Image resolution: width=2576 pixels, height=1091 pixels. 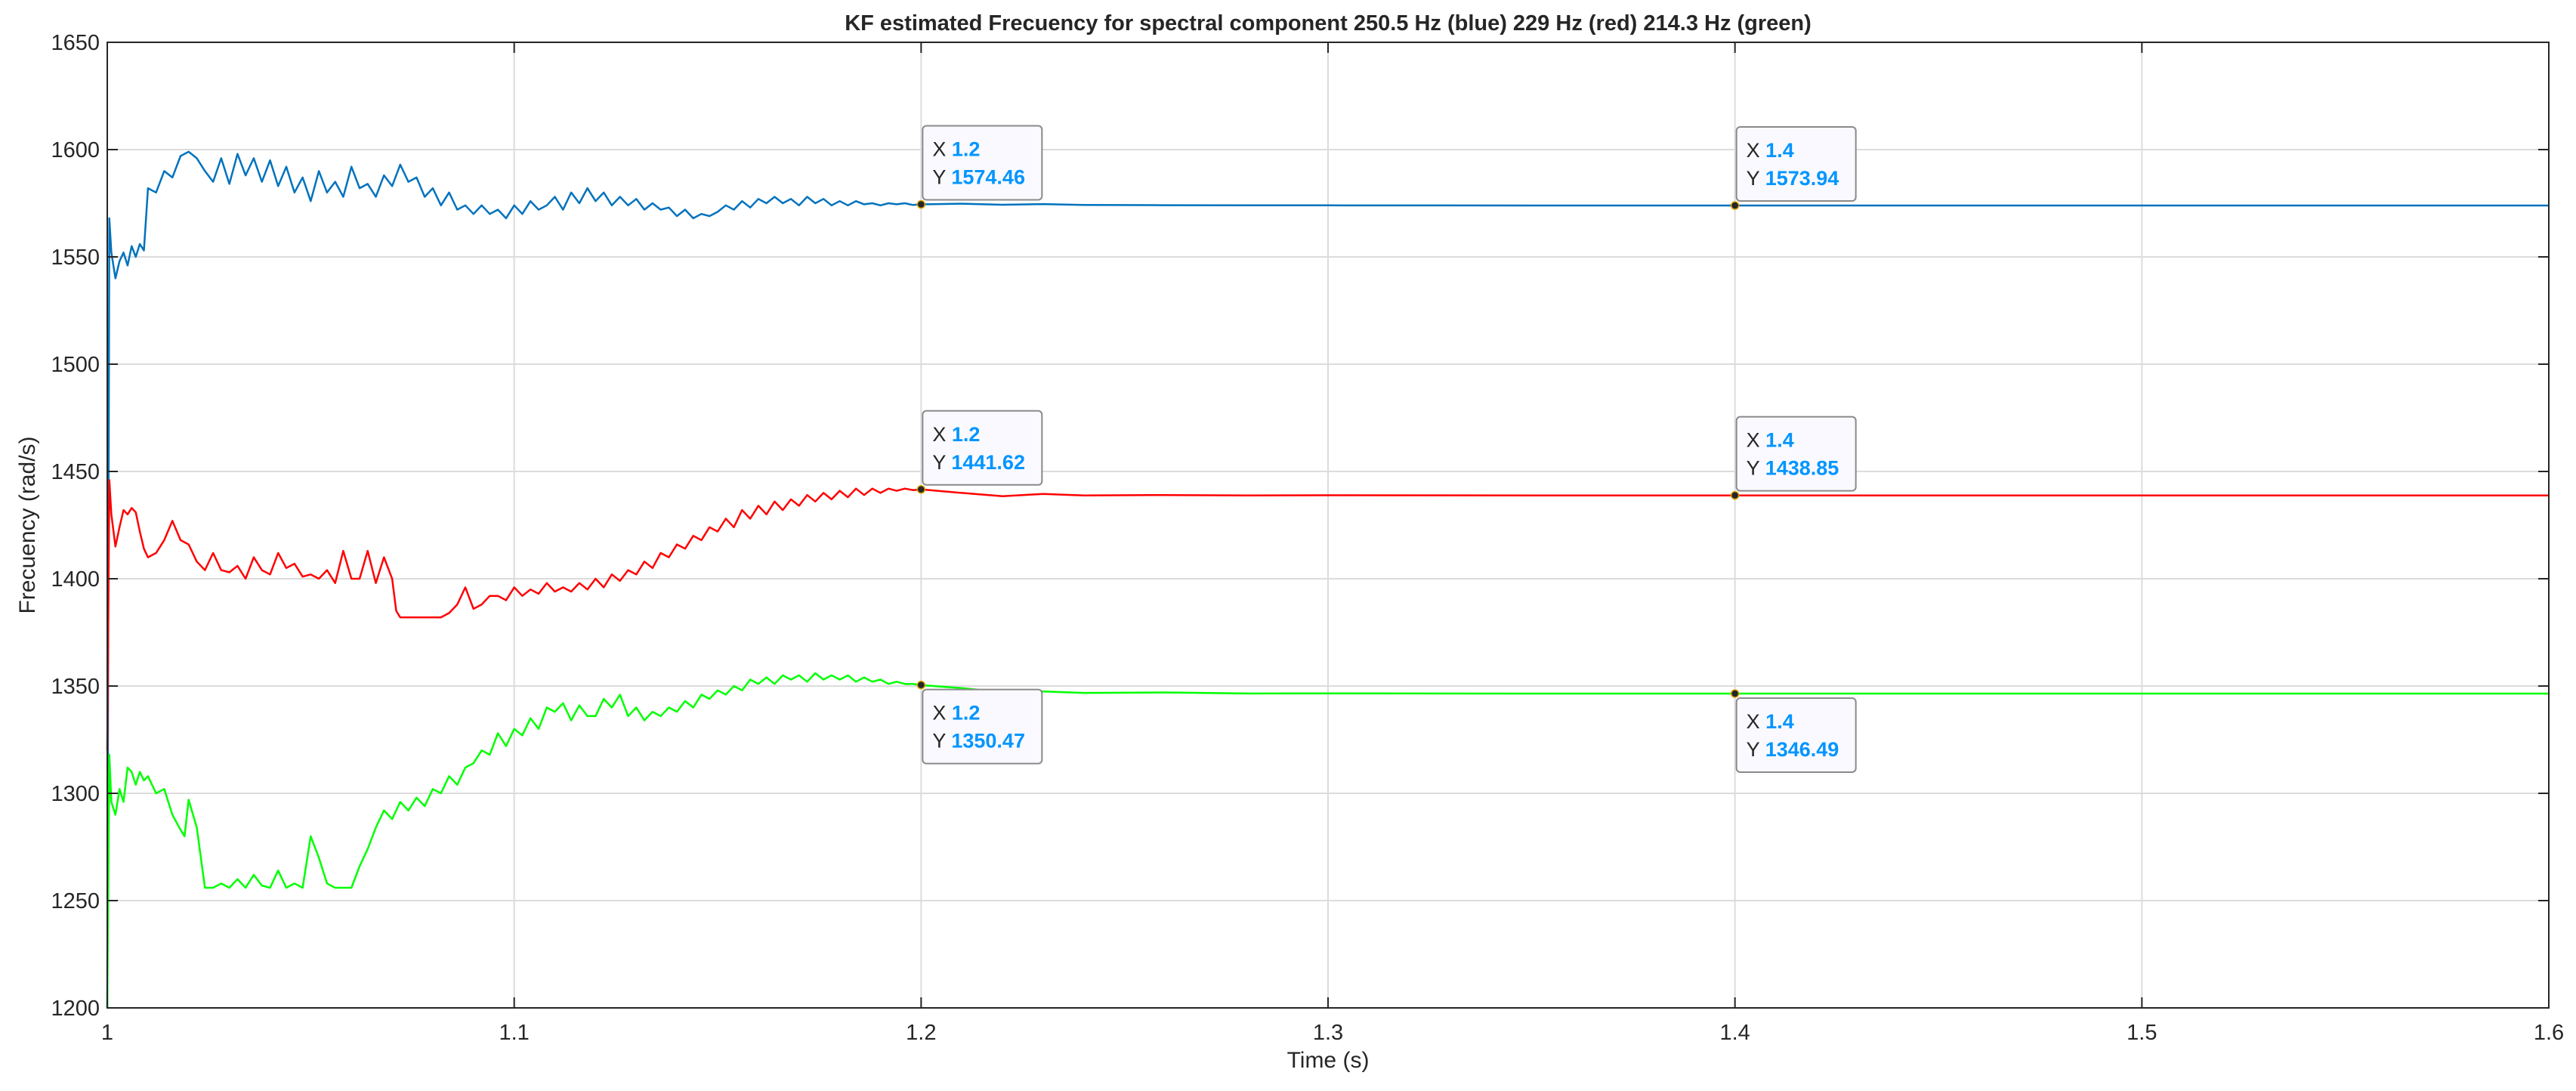 I want to click on datatip: X 1.2Y 1441.62, so click(x=979, y=452).